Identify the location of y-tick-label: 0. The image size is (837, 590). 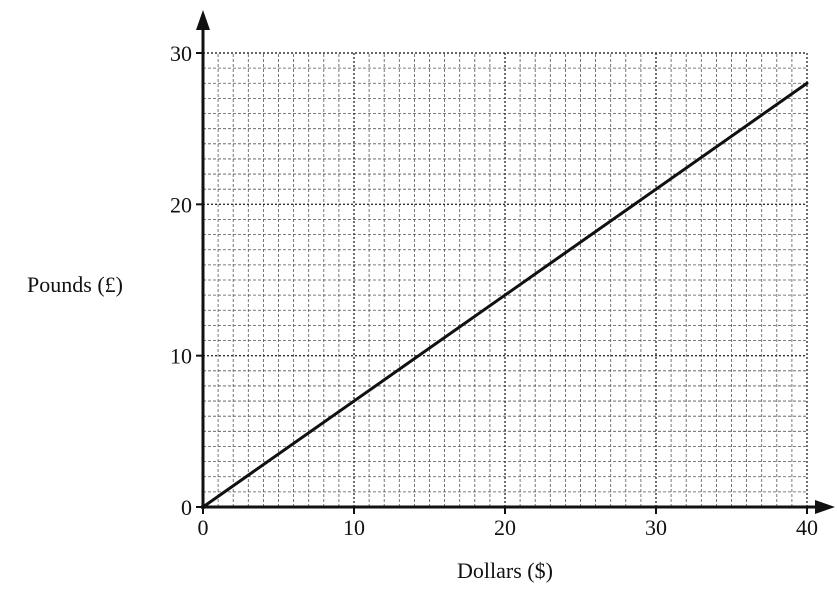
(186, 507).